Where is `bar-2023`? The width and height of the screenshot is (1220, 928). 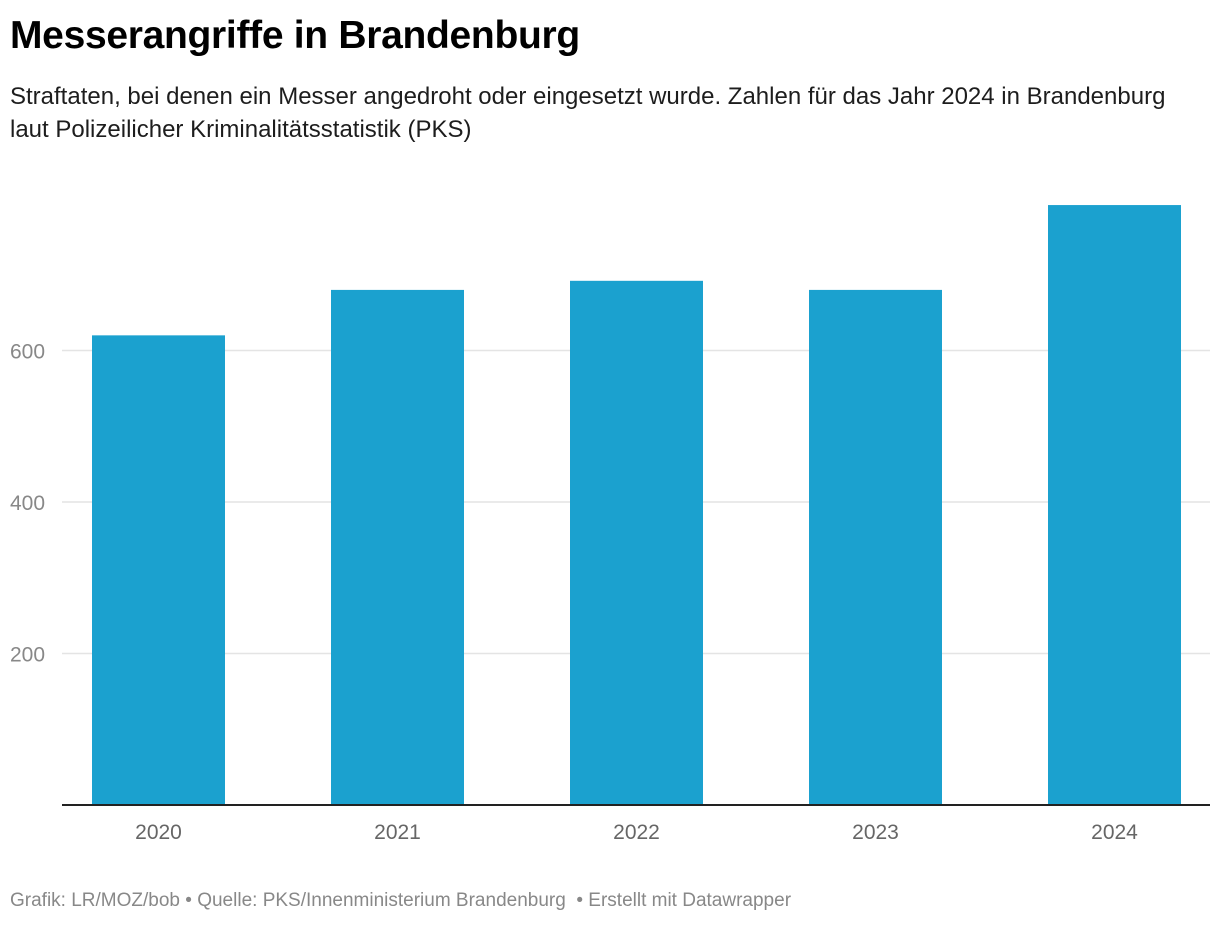
bar-2023 is located at coordinates (875, 547).